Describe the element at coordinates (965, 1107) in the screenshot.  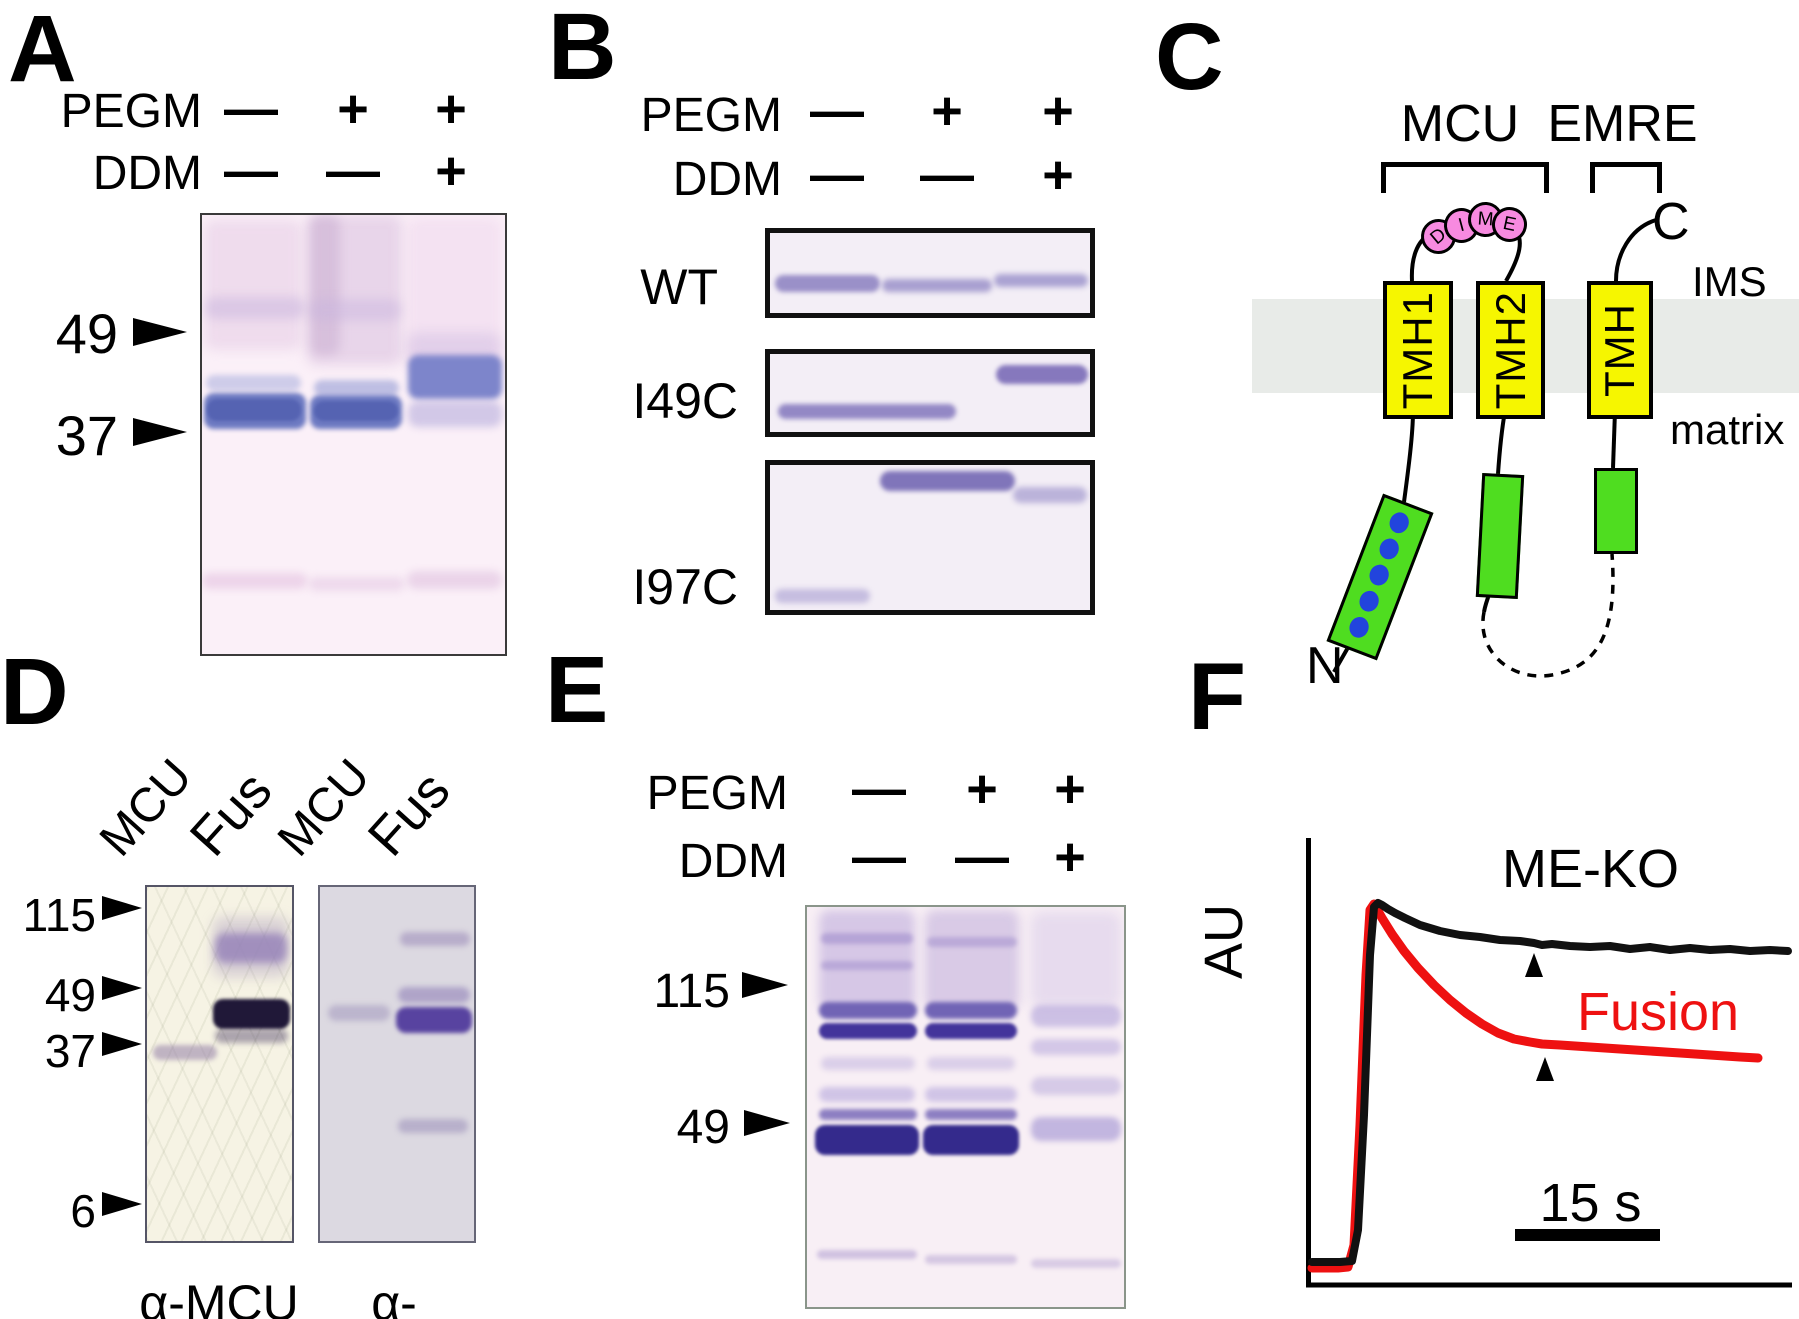
I see `panel-e-gel-blot` at that location.